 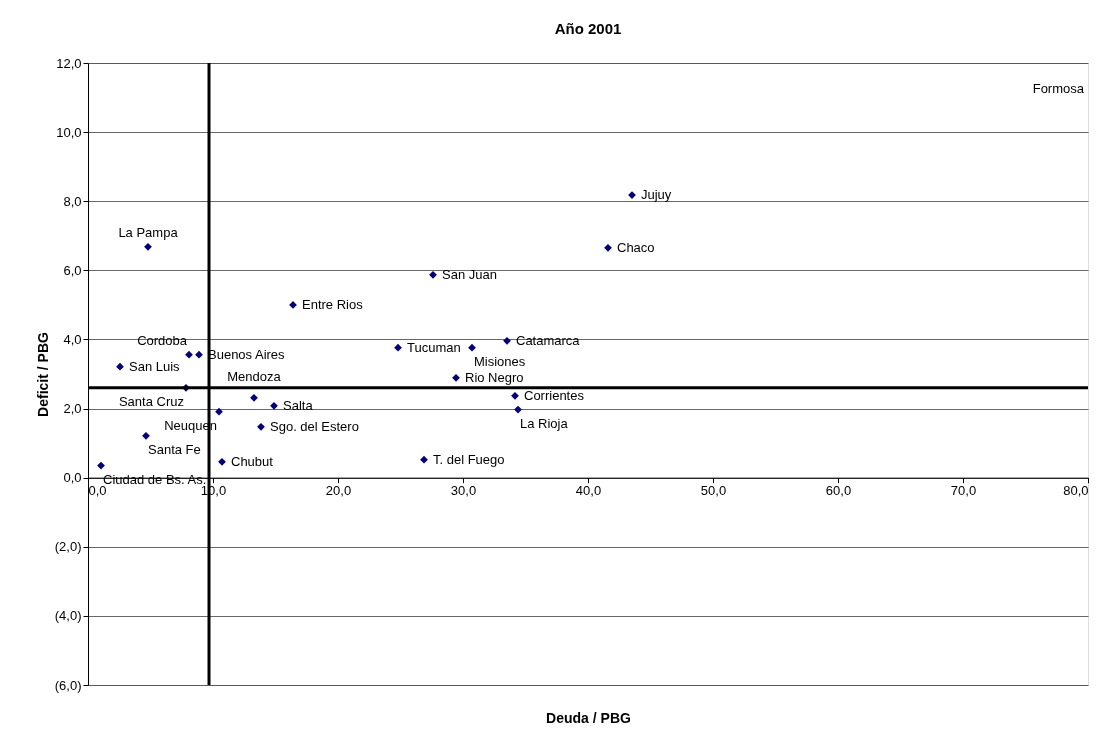 I want to click on data-label: Chubut, so click(x=252, y=461).